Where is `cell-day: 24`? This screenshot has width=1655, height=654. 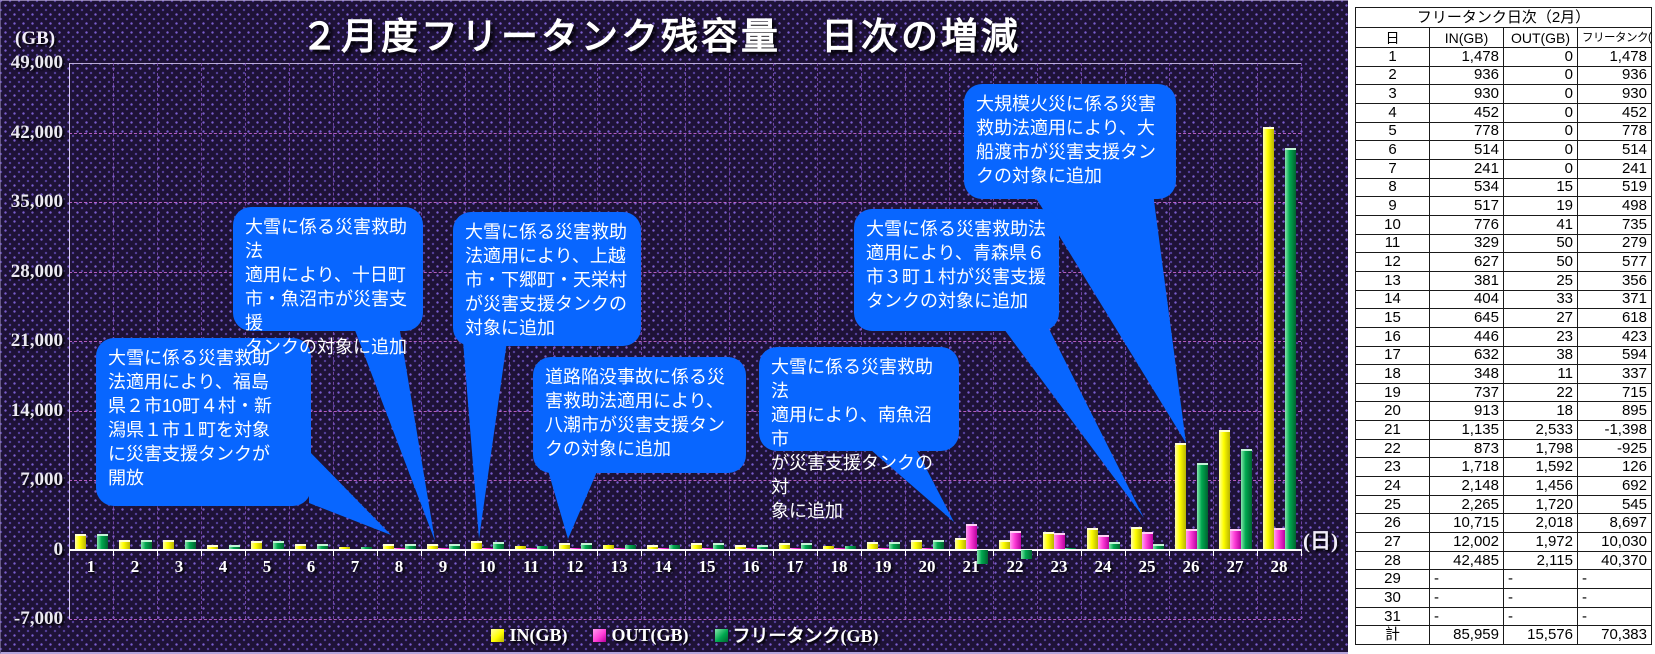
cell-day: 24 is located at coordinates (1392, 486).